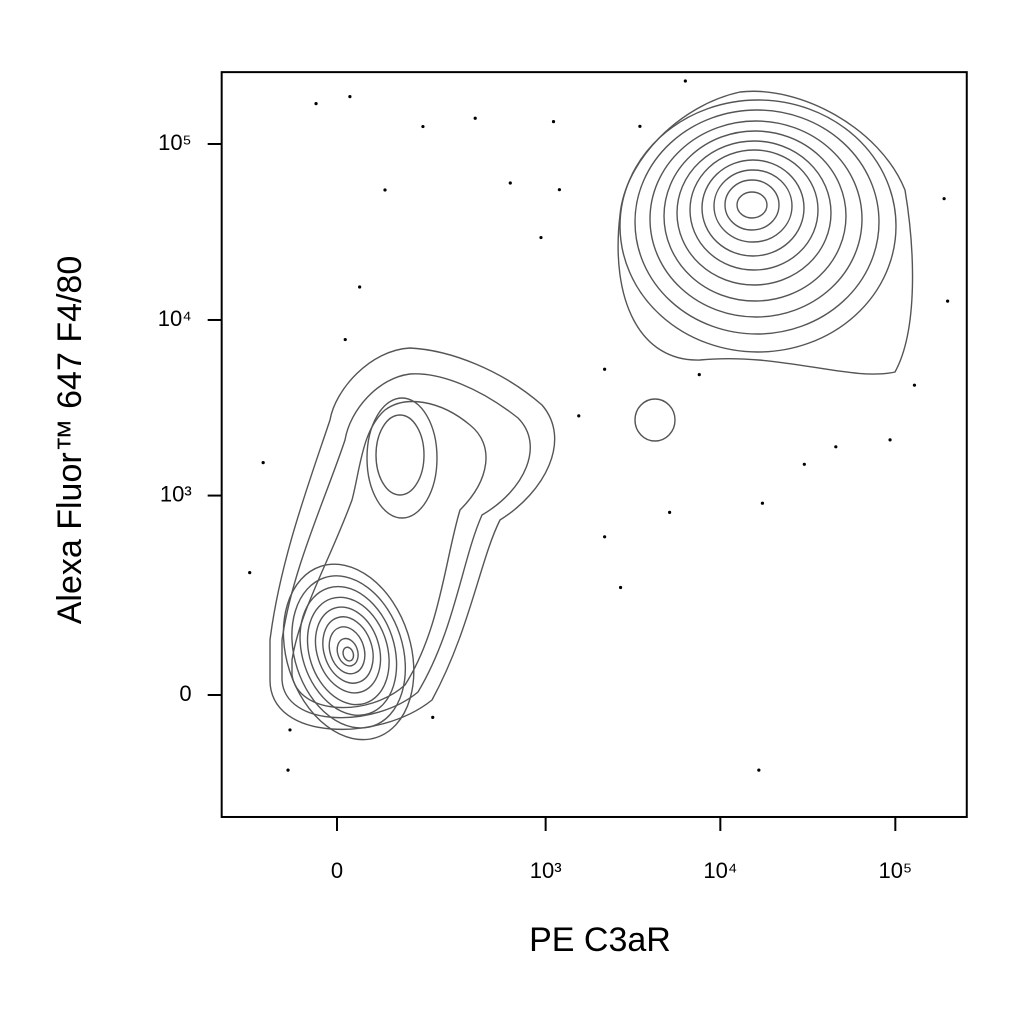  What do you see at coordinates (720, 870) in the screenshot?
I see `x-tick-label: 10⁴` at bounding box center [720, 870].